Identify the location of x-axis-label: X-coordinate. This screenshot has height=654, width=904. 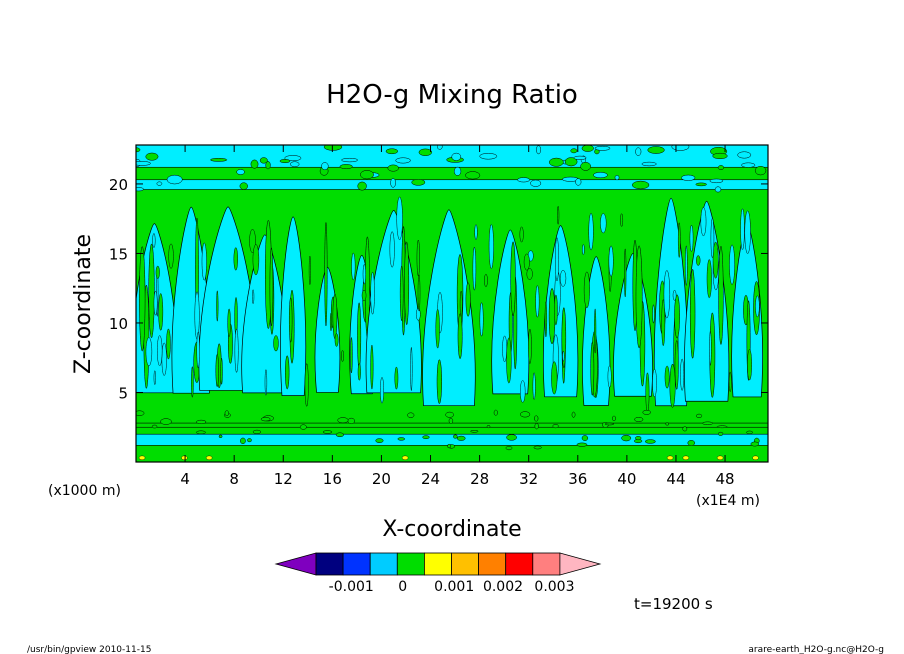
(451, 529).